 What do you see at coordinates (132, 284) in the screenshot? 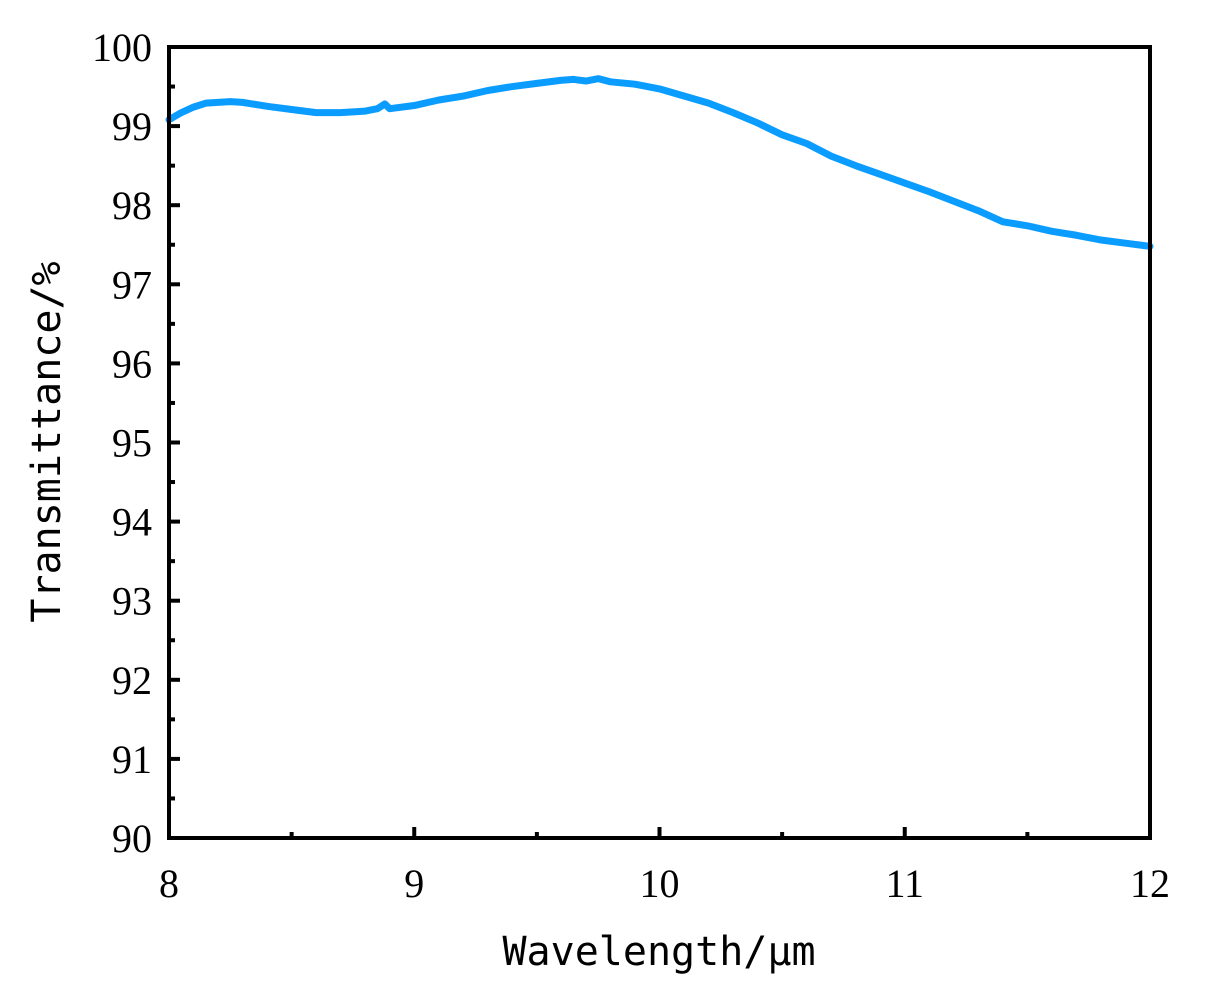
I see `y-tick-label: 97` at bounding box center [132, 284].